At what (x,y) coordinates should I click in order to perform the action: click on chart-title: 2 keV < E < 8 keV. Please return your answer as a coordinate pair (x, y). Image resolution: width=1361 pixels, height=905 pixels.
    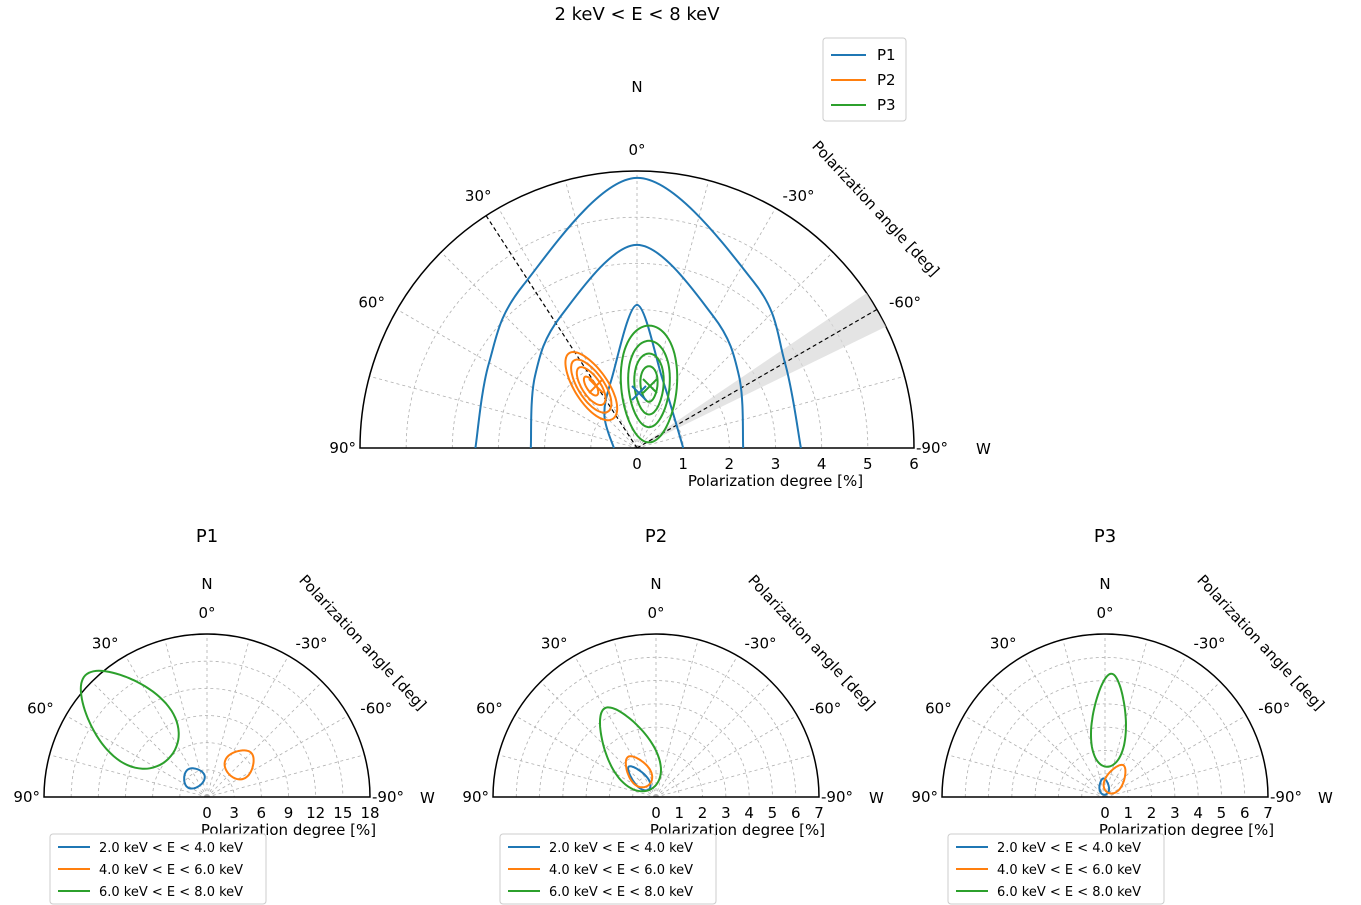
    Looking at the image, I should click on (637, 14).